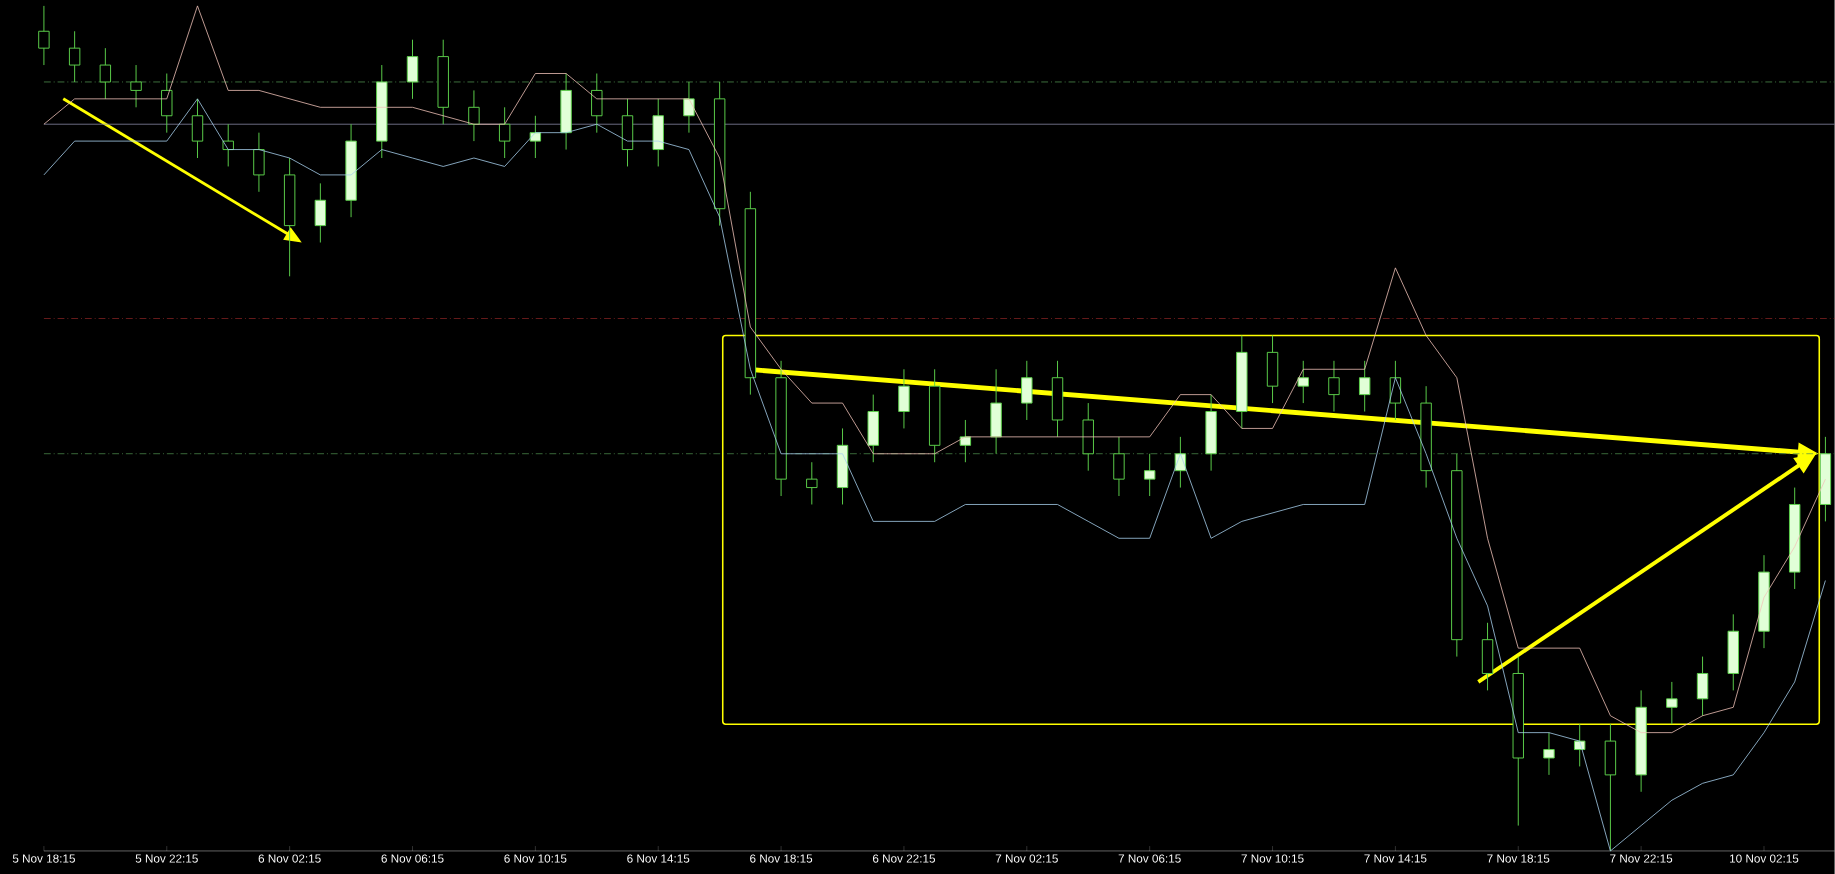 Image resolution: width=1835 pixels, height=874 pixels. I want to click on x-tick-label: 5 Nov 22:15, so click(166, 858).